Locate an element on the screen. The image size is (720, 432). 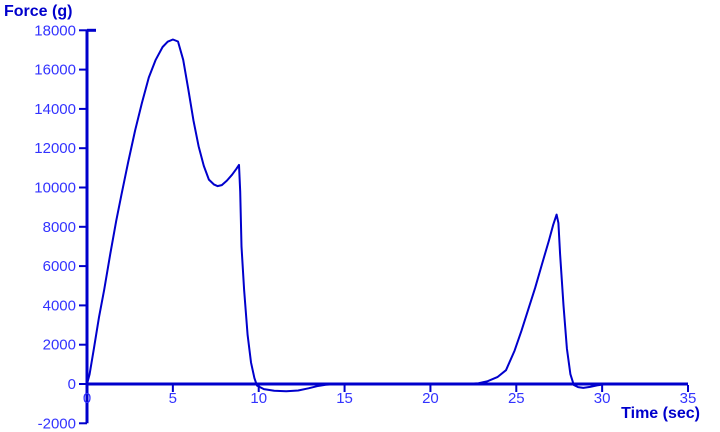
x-tick-label: 20 is located at coordinates (430, 398).